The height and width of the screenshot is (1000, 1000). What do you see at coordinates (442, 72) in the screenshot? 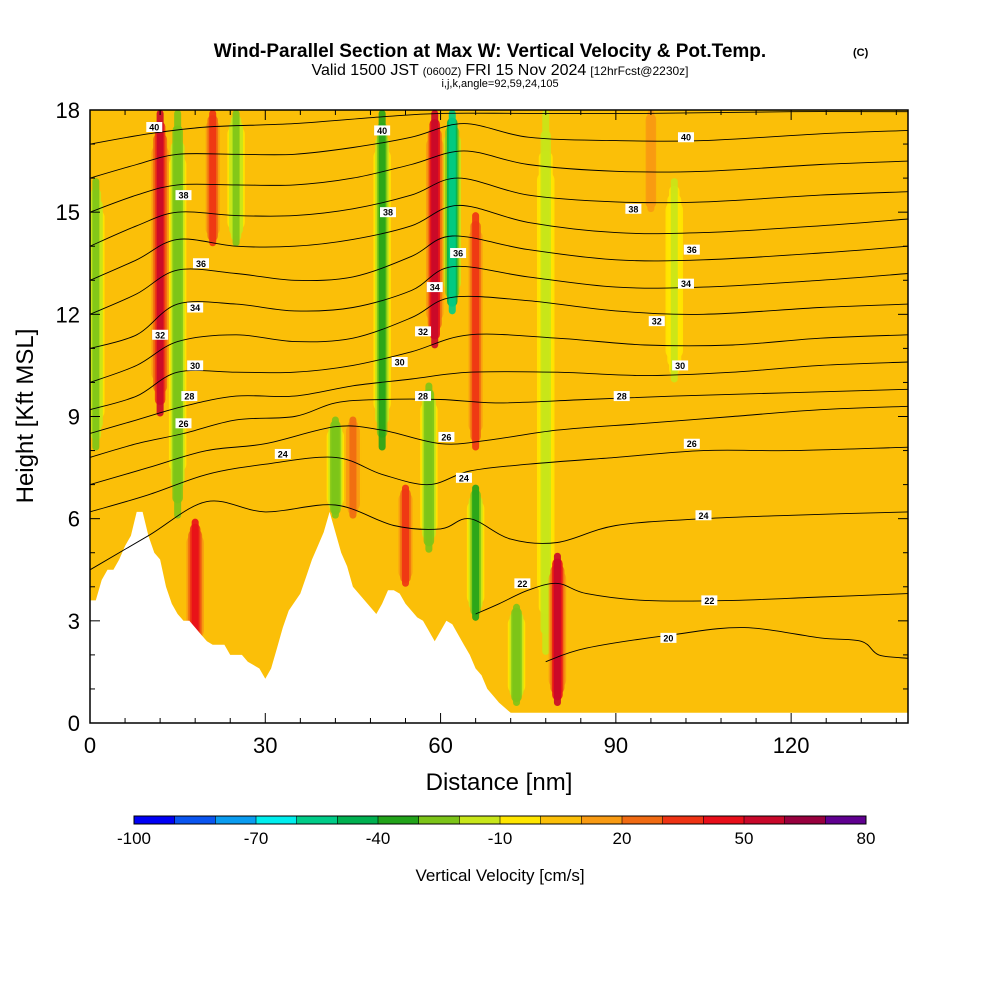
I see `subtitle-utc: (0600Z)` at bounding box center [442, 72].